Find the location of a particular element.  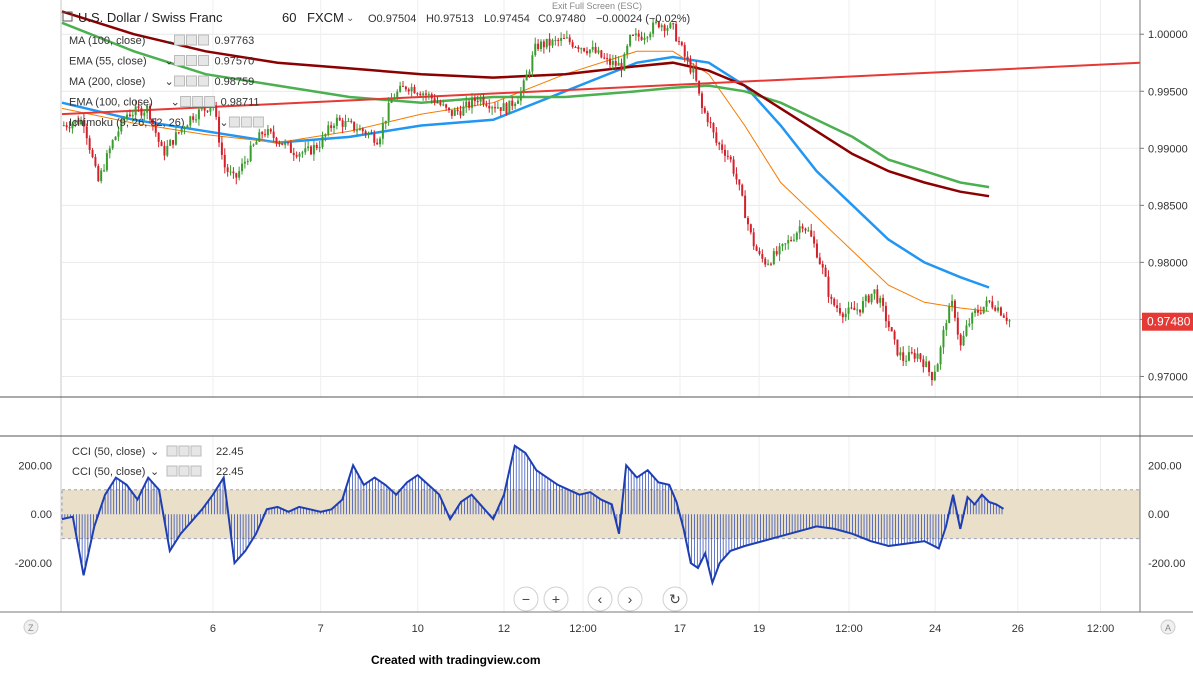

log-scale-button is located at coordinates (31, 627).